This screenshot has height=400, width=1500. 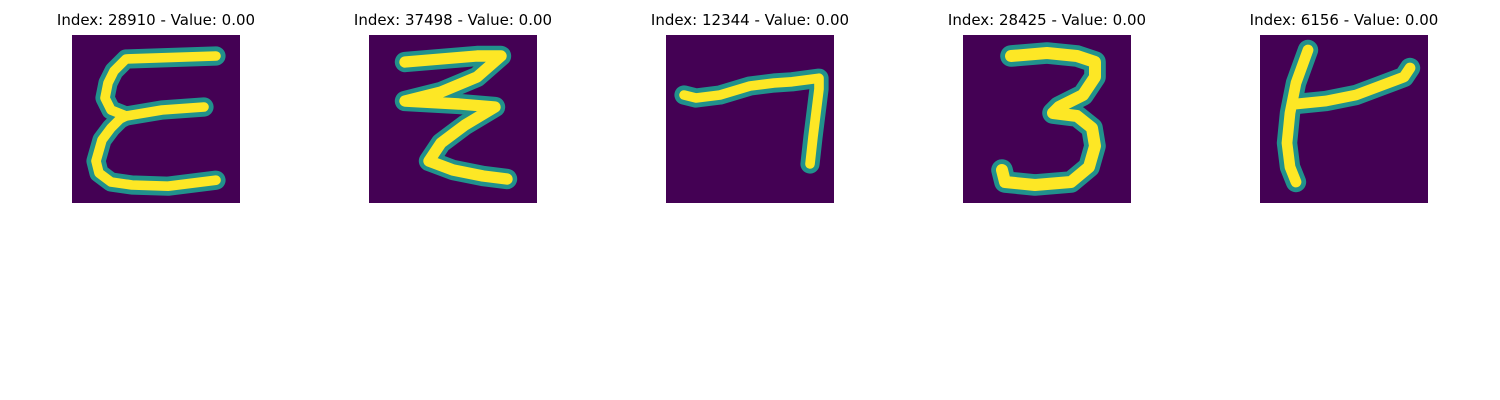 What do you see at coordinates (156, 20) in the screenshot?
I see `panel-title: Index: 28910 - Value: 0.00` at bounding box center [156, 20].